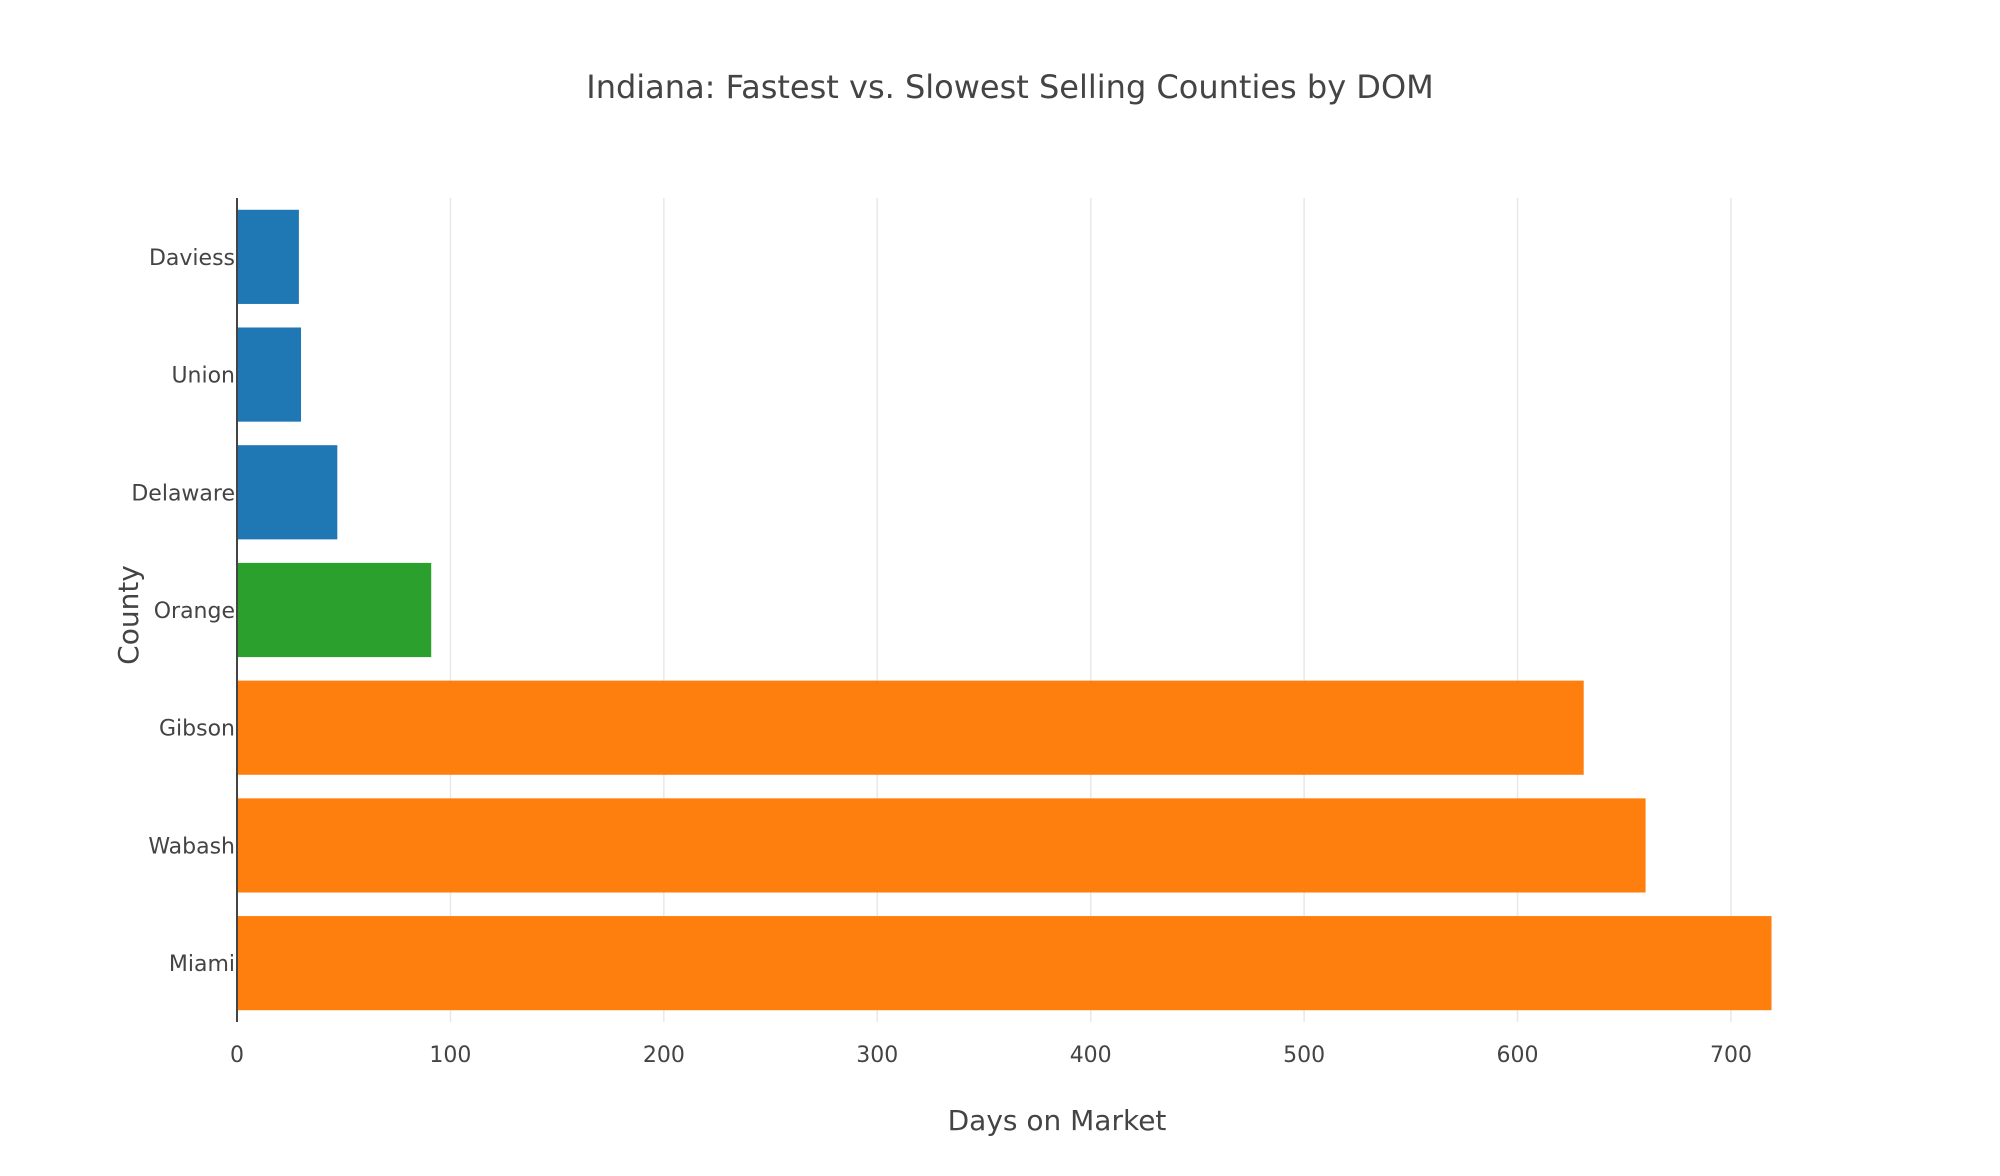  I want to click on y-tick-label: Union, so click(203, 376).